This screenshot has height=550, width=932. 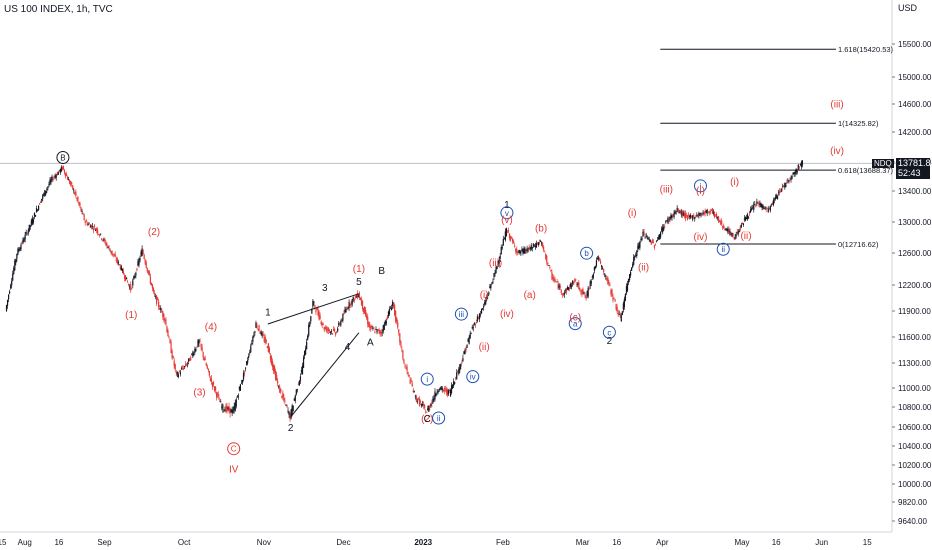 What do you see at coordinates (662, 542) in the screenshot?
I see `x-tick-label: Apr` at bounding box center [662, 542].